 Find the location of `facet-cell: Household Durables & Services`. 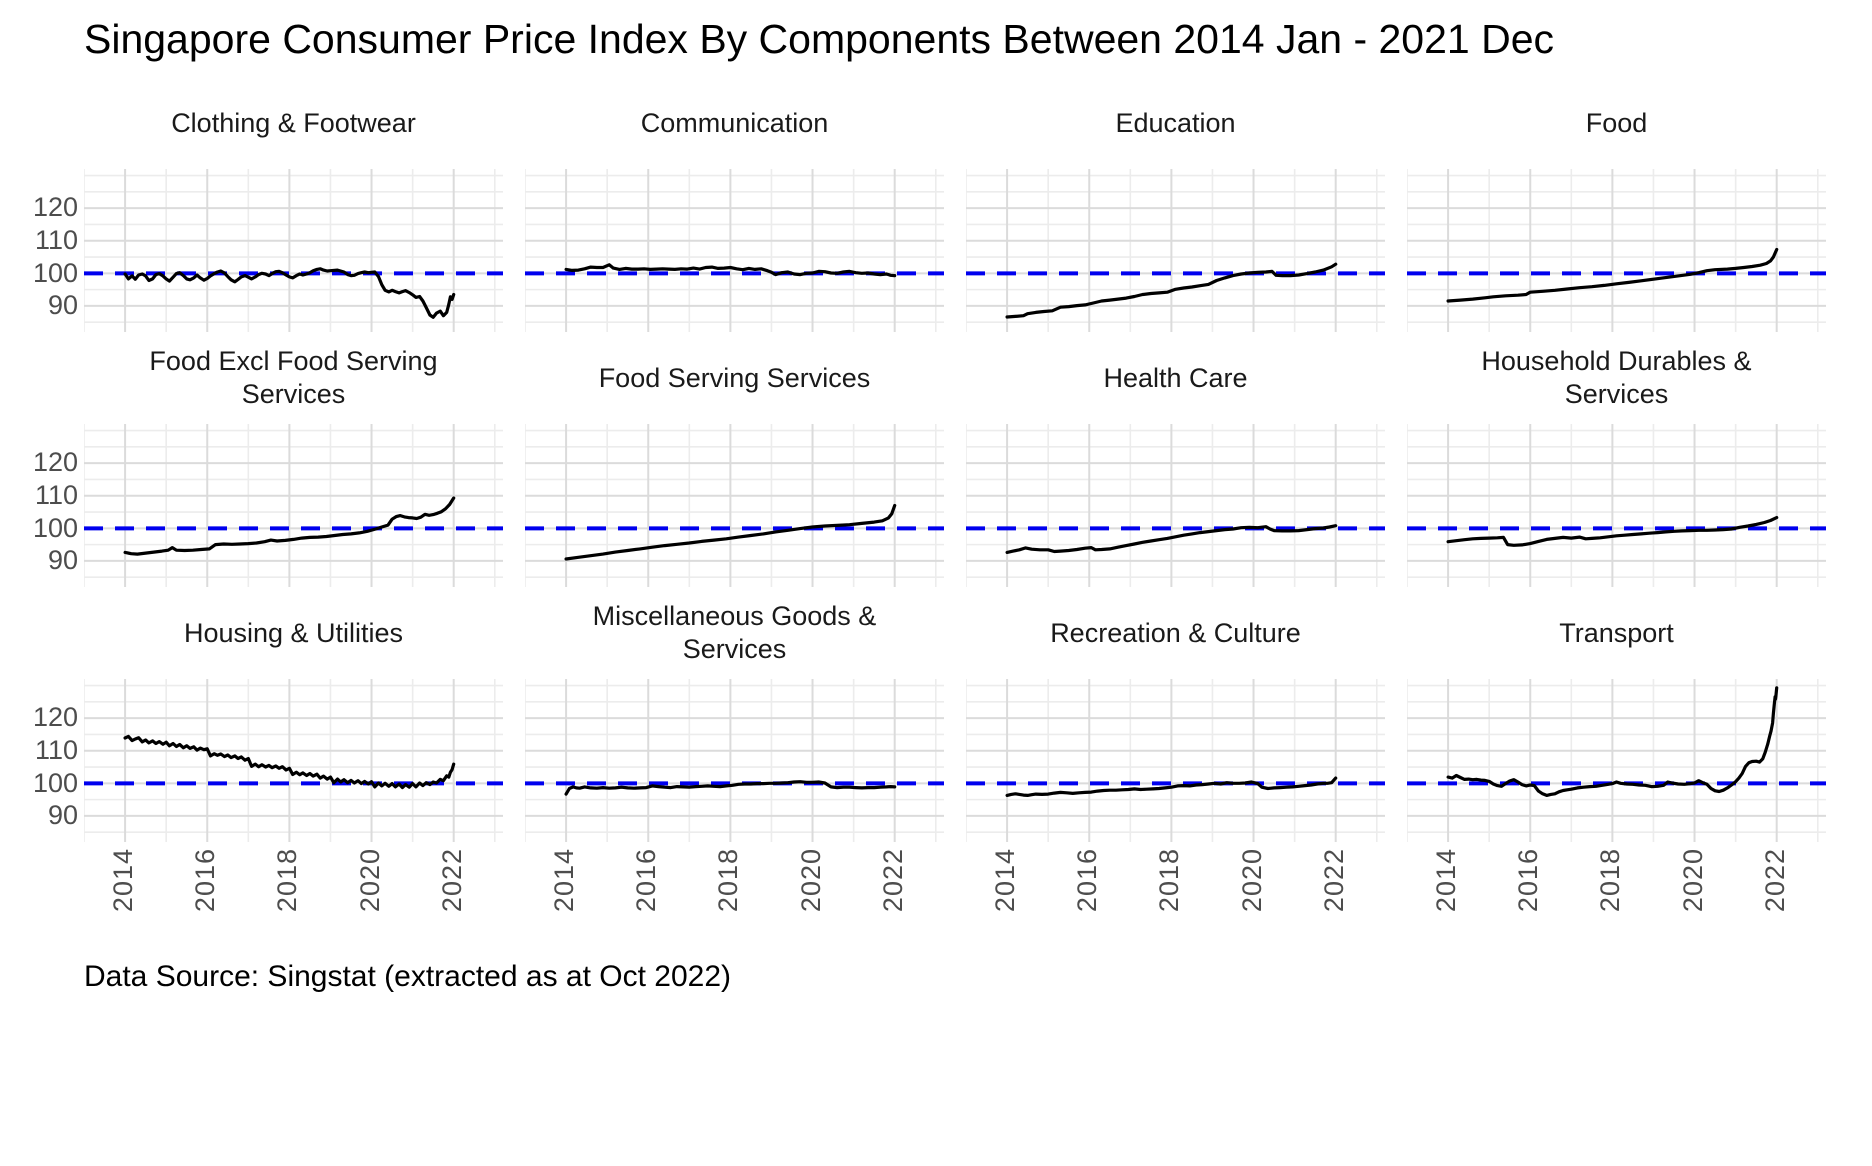

facet-cell: Household Durables & Services is located at coordinates (1616, 378).